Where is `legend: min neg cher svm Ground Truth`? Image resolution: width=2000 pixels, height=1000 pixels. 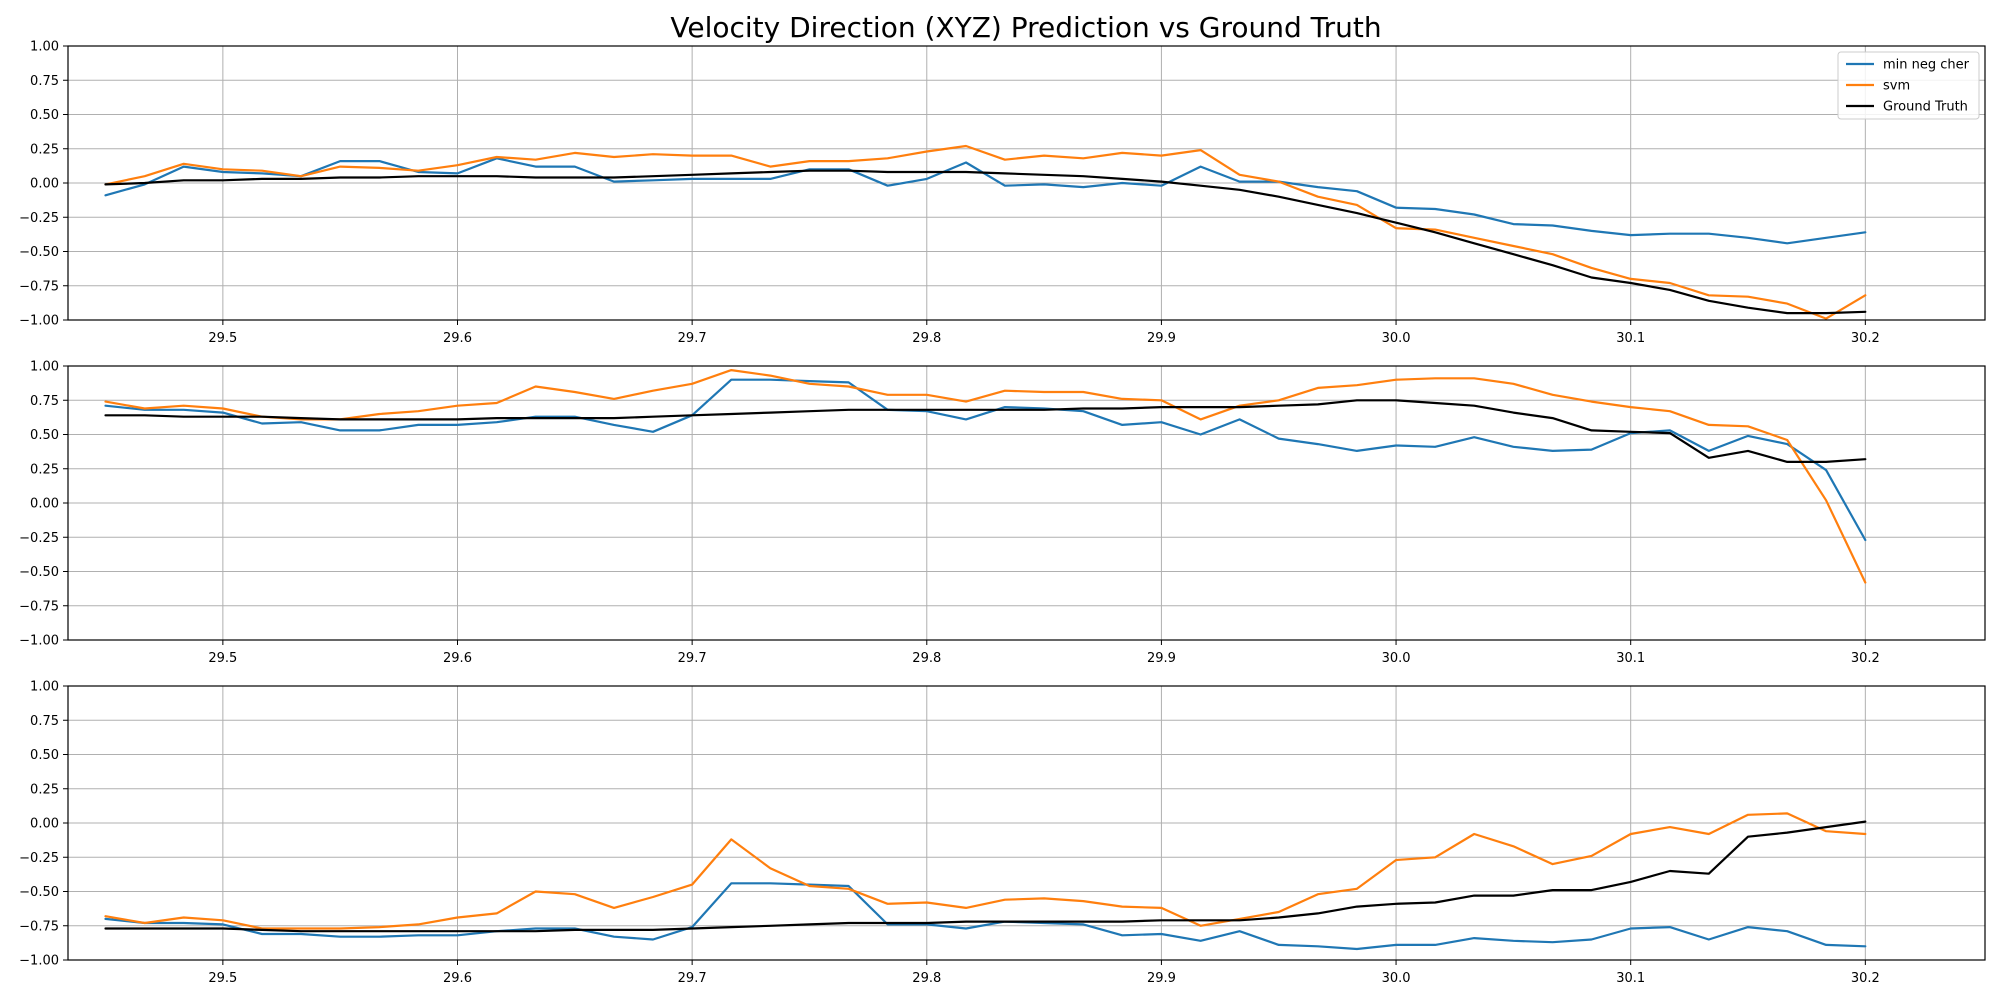 legend: min neg cher svm Ground Truth is located at coordinates (1908, 85).